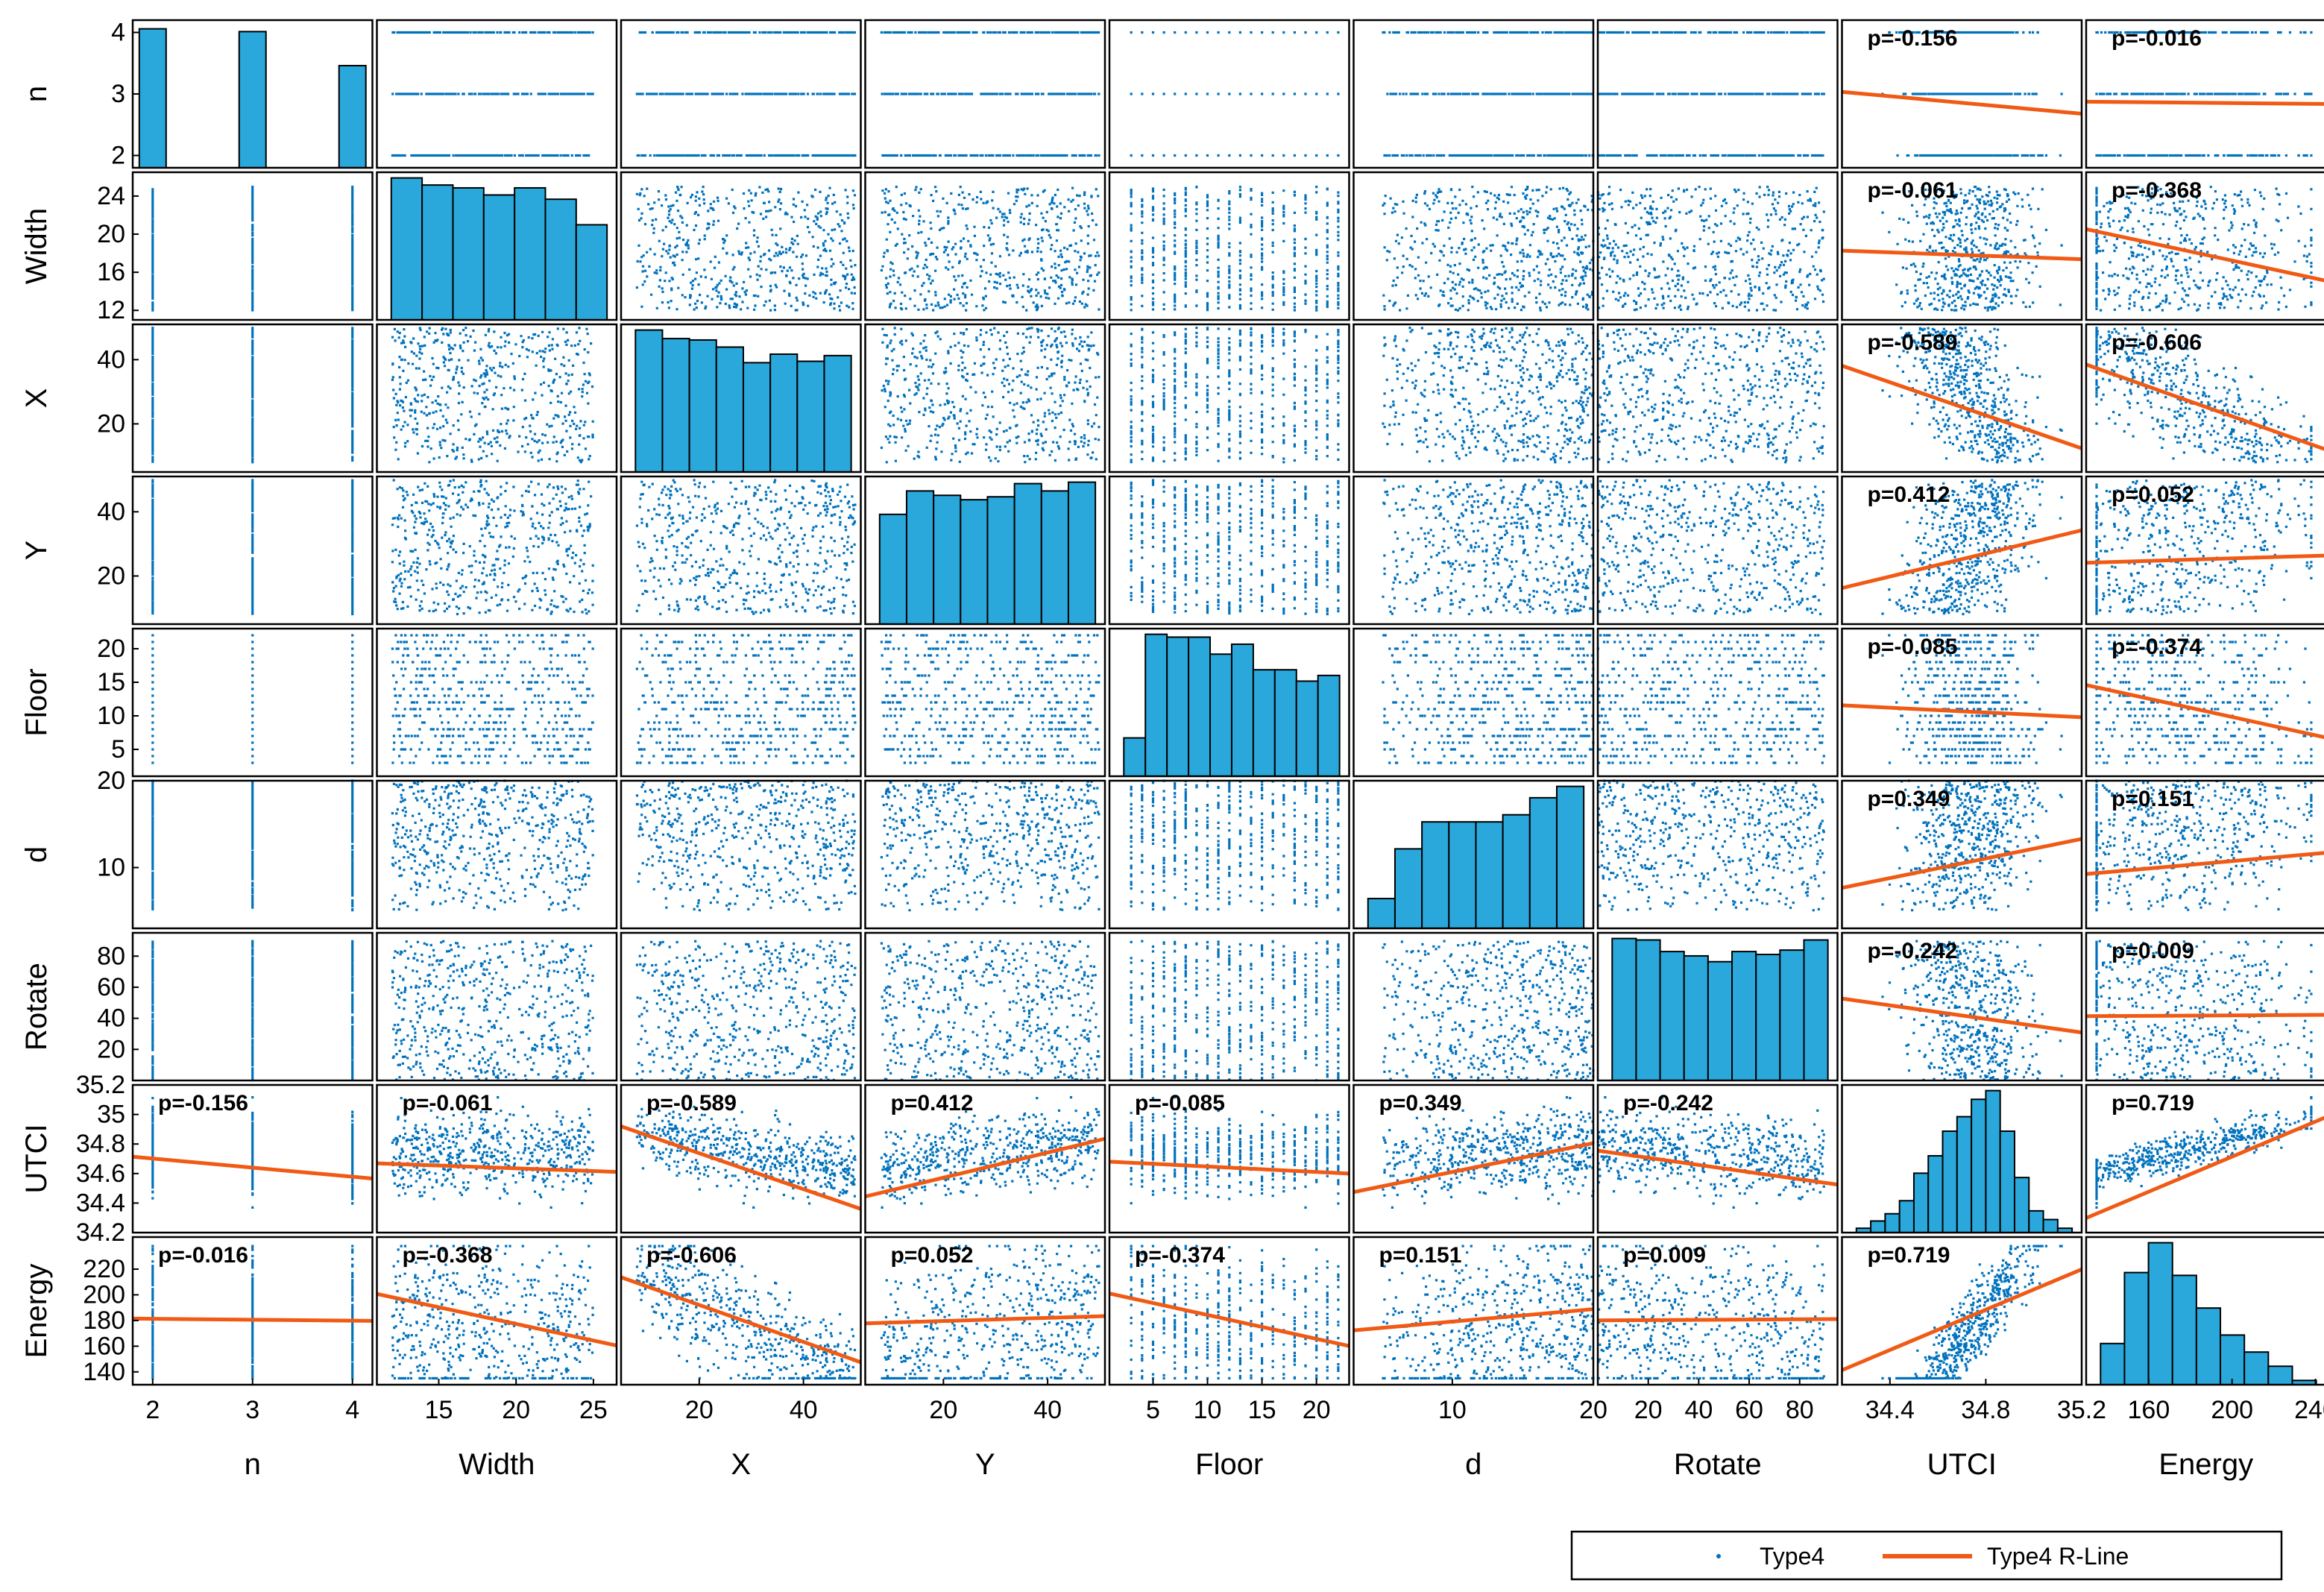  Describe the element at coordinates (1718, 1358) in the screenshot. I see `panel-Energy-vs-Rotate: p=0.009 20 40 60 80 Rotate` at that location.